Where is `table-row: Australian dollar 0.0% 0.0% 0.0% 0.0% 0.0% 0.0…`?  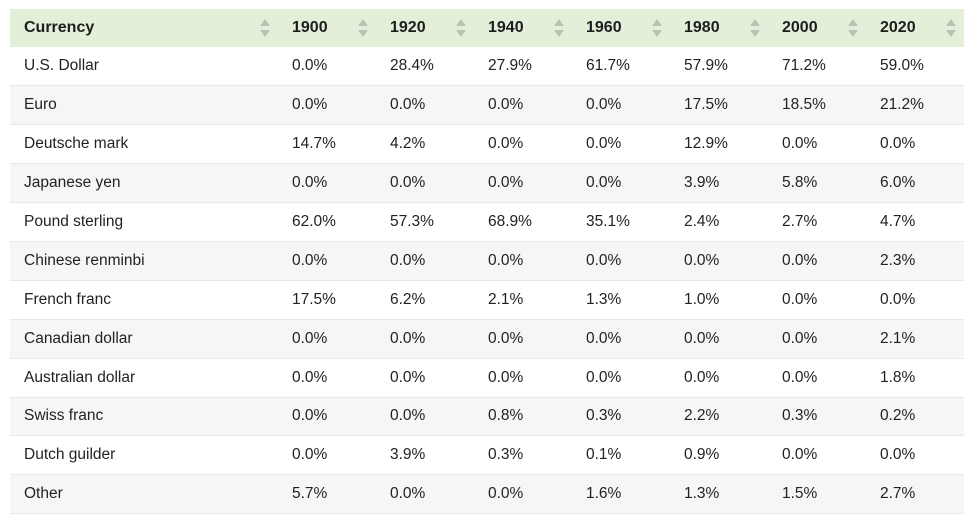
table-row: Australian dollar 0.0% 0.0% 0.0% 0.0% 0.0% 0.0… is located at coordinates (487, 378).